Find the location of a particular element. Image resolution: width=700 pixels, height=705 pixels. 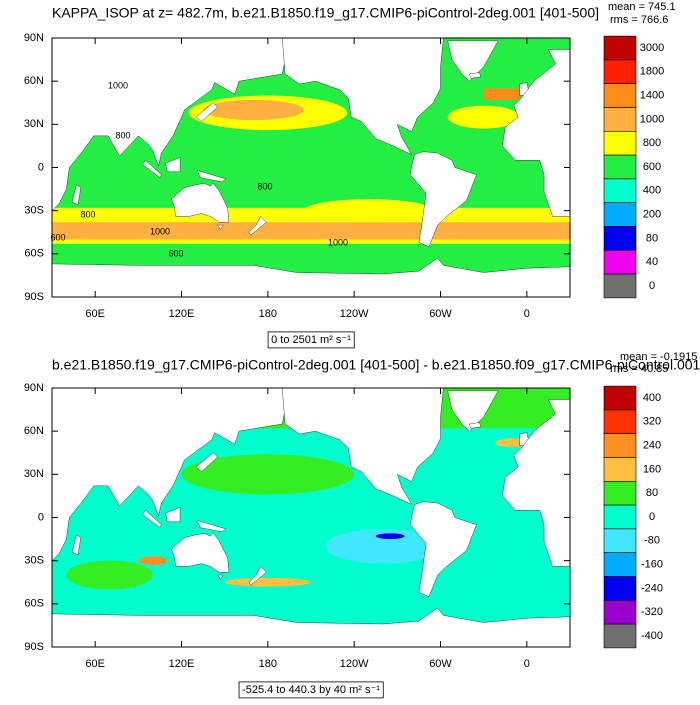

colorbar-label: -160 is located at coordinates (652, 565).